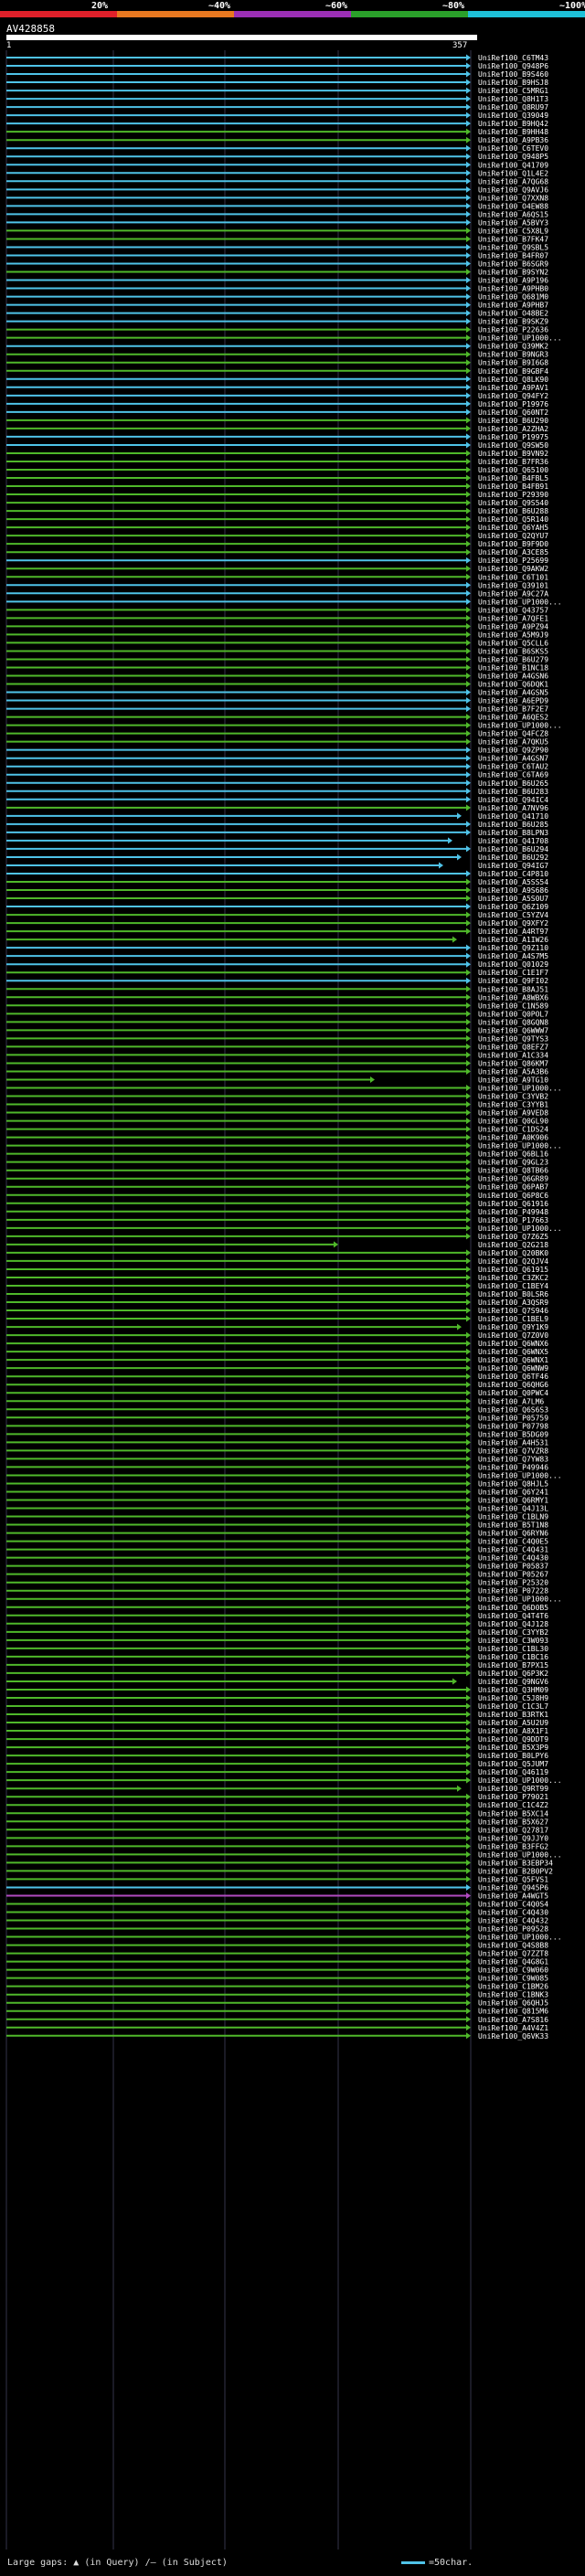  I want to click on hit-label: UniRef100_B9F9D0, so click(513, 544).